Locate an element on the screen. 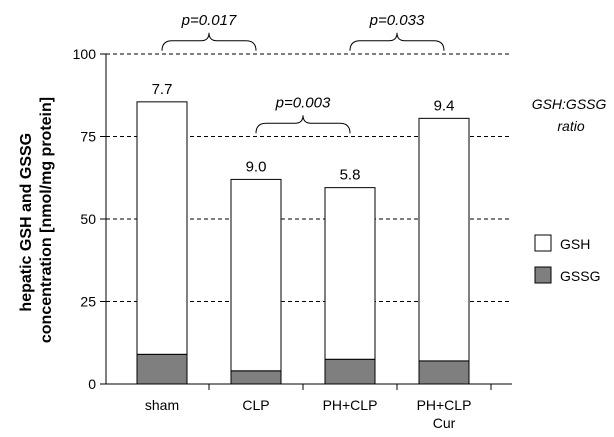 The width and height of the screenshot is (614, 437). significance-brackets: p=0.017 p=0.003 p=0.033 is located at coordinates (303, 73).